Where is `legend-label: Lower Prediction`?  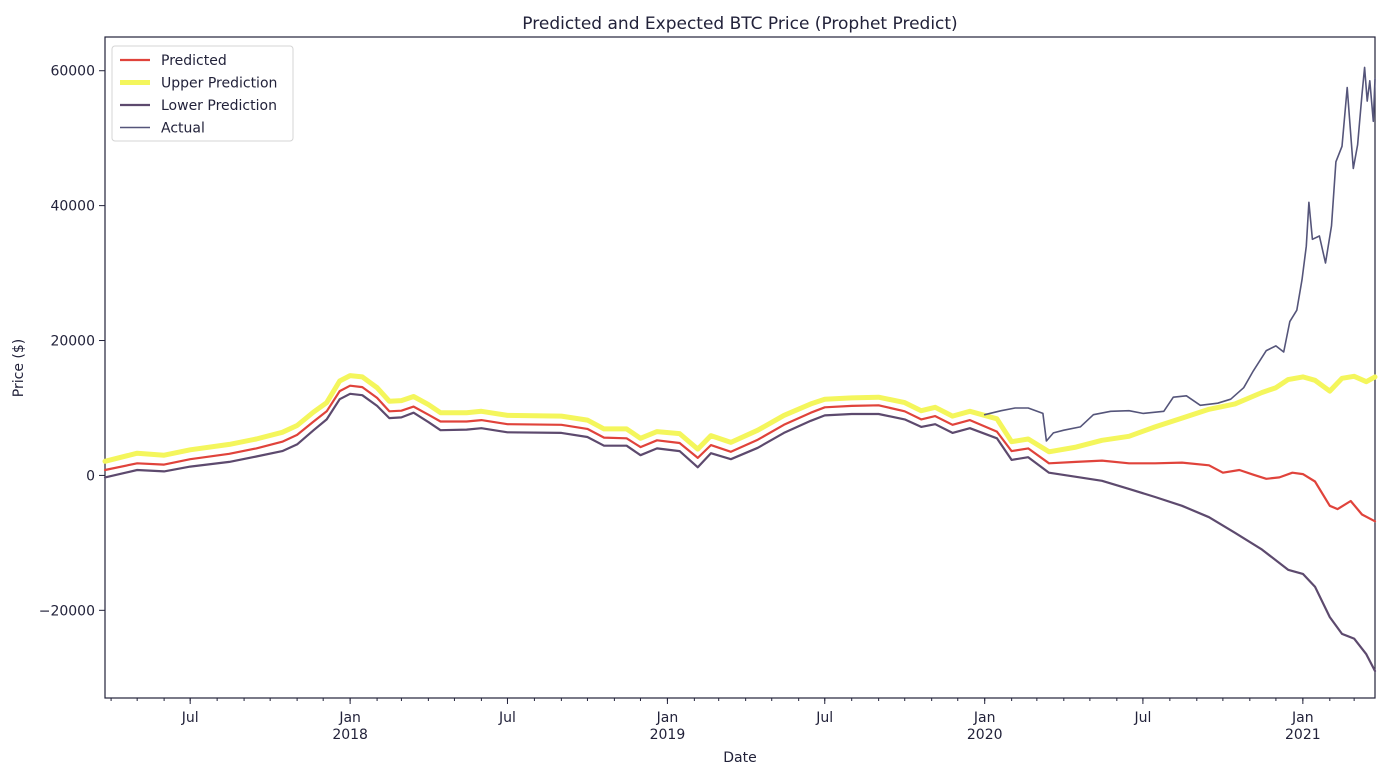
legend-label: Lower Prediction is located at coordinates (219, 106).